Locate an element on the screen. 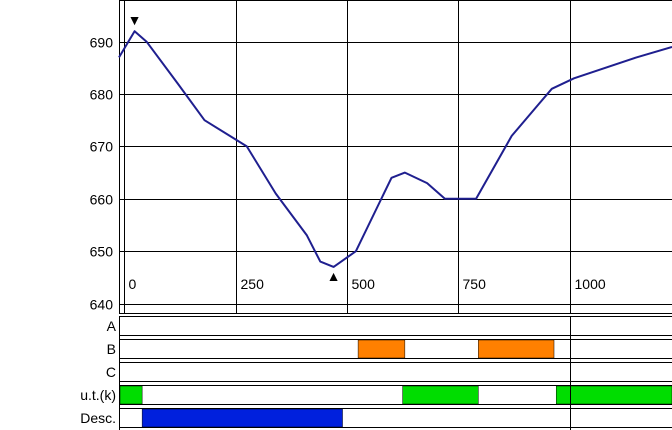 This screenshot has width=672, height=430. y-tick-label: 690 is located at coordinates (102, 43).